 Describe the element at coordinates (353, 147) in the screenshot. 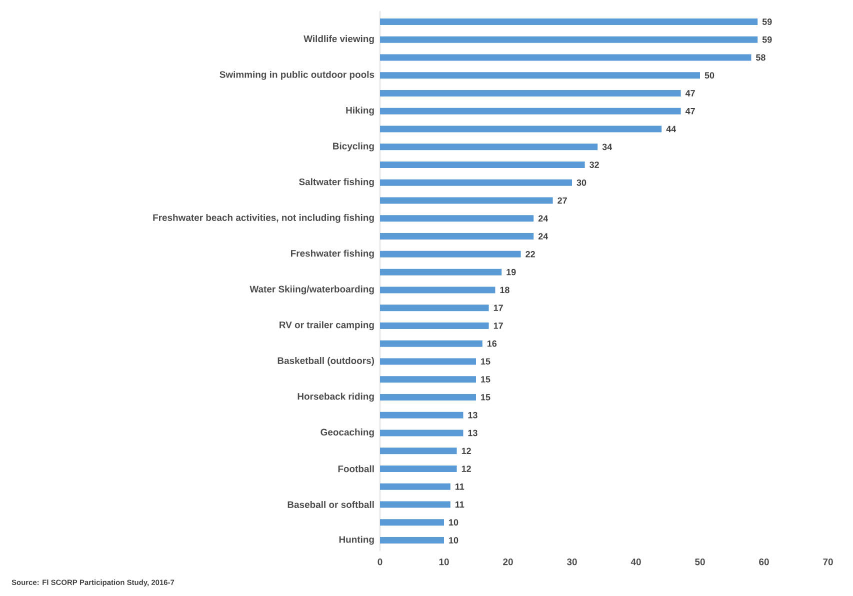

I see `y-tick-label: Bicycling` at that location.